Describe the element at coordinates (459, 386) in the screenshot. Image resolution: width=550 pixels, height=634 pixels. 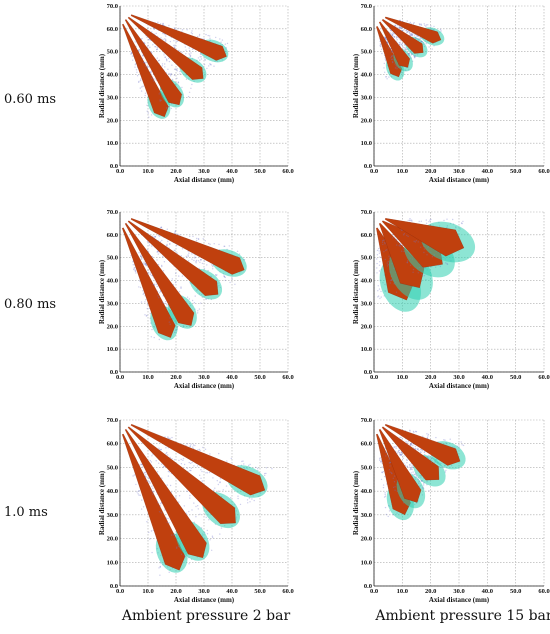
I see `x-axis-title: Axial distance (mm)` at that location.